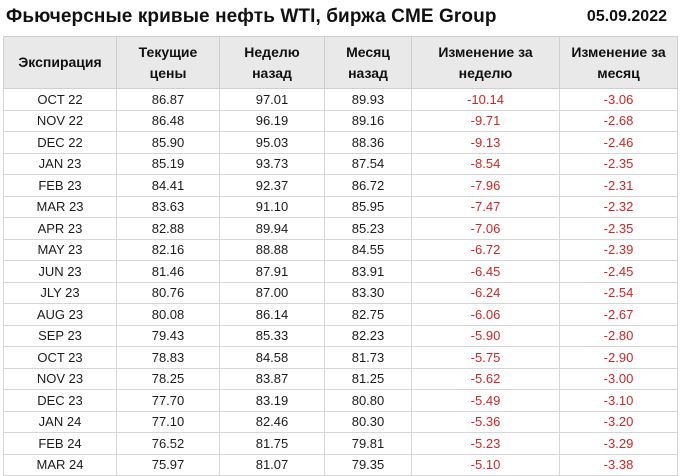  I want to click on cell-expiration: JAN 23, so click(60, 163).